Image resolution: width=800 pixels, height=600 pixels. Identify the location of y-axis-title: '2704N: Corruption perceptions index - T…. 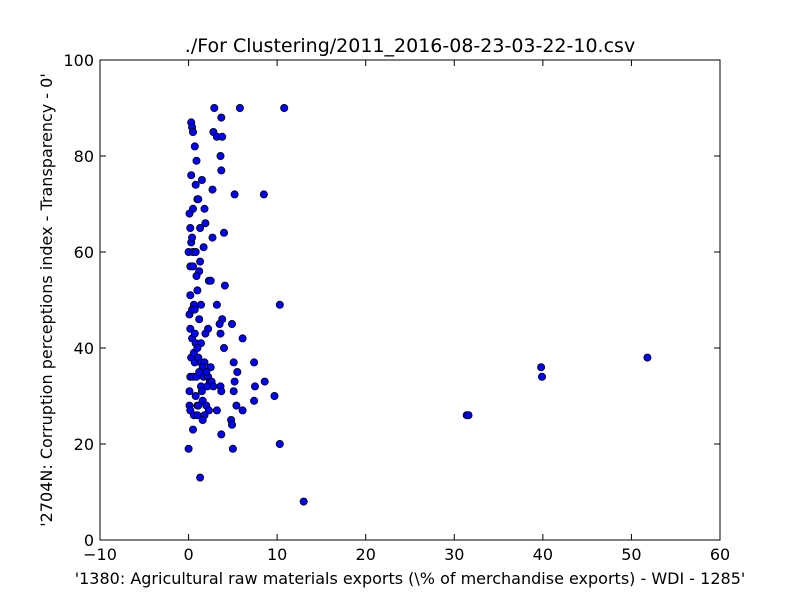
(46, 299).